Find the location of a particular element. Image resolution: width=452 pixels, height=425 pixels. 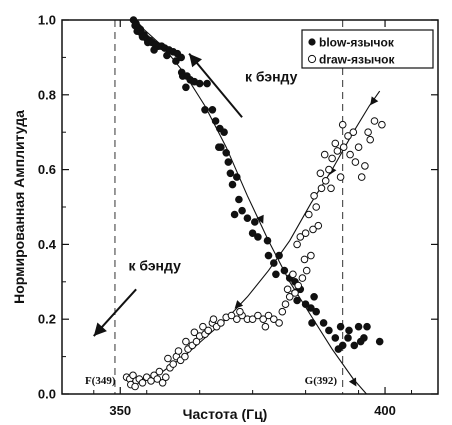

x-tick-label-0: 350 is located at coordinates (120, 410).